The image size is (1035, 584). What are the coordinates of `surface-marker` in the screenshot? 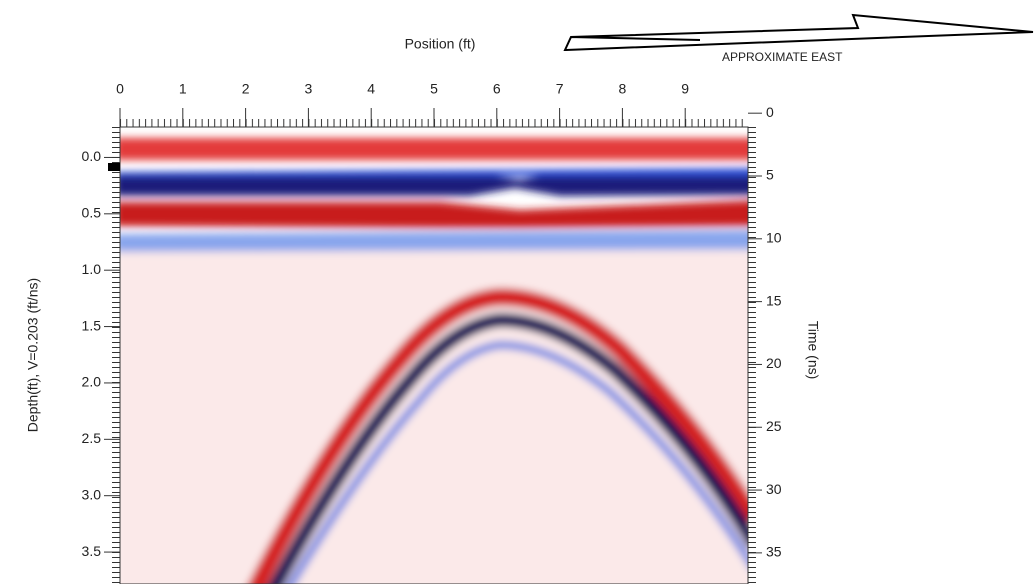 It's located at (114, 167).